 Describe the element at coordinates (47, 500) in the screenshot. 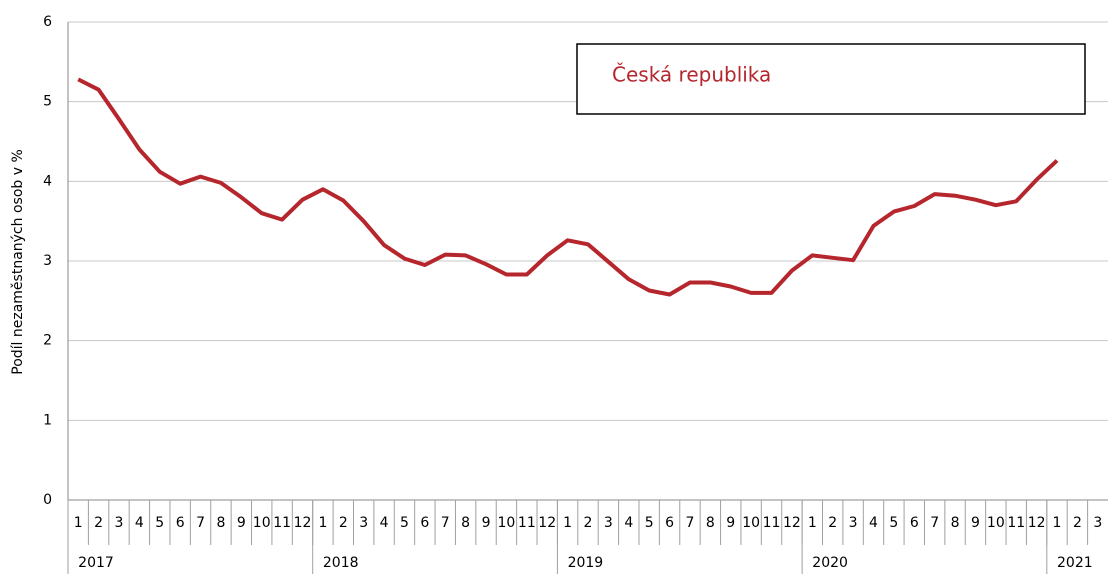

I see `y-tick-label: 0` at that location.